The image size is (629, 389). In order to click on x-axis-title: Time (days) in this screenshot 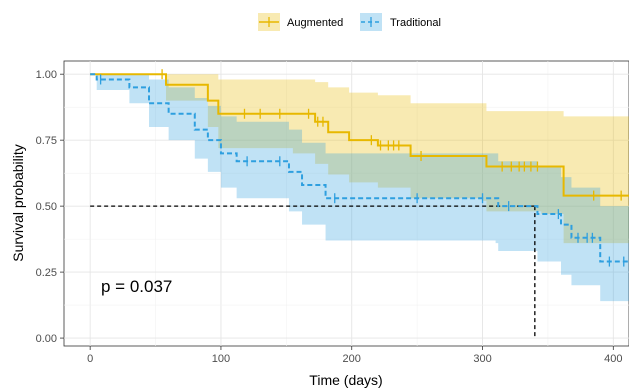, I will do `click(345, 380)`.